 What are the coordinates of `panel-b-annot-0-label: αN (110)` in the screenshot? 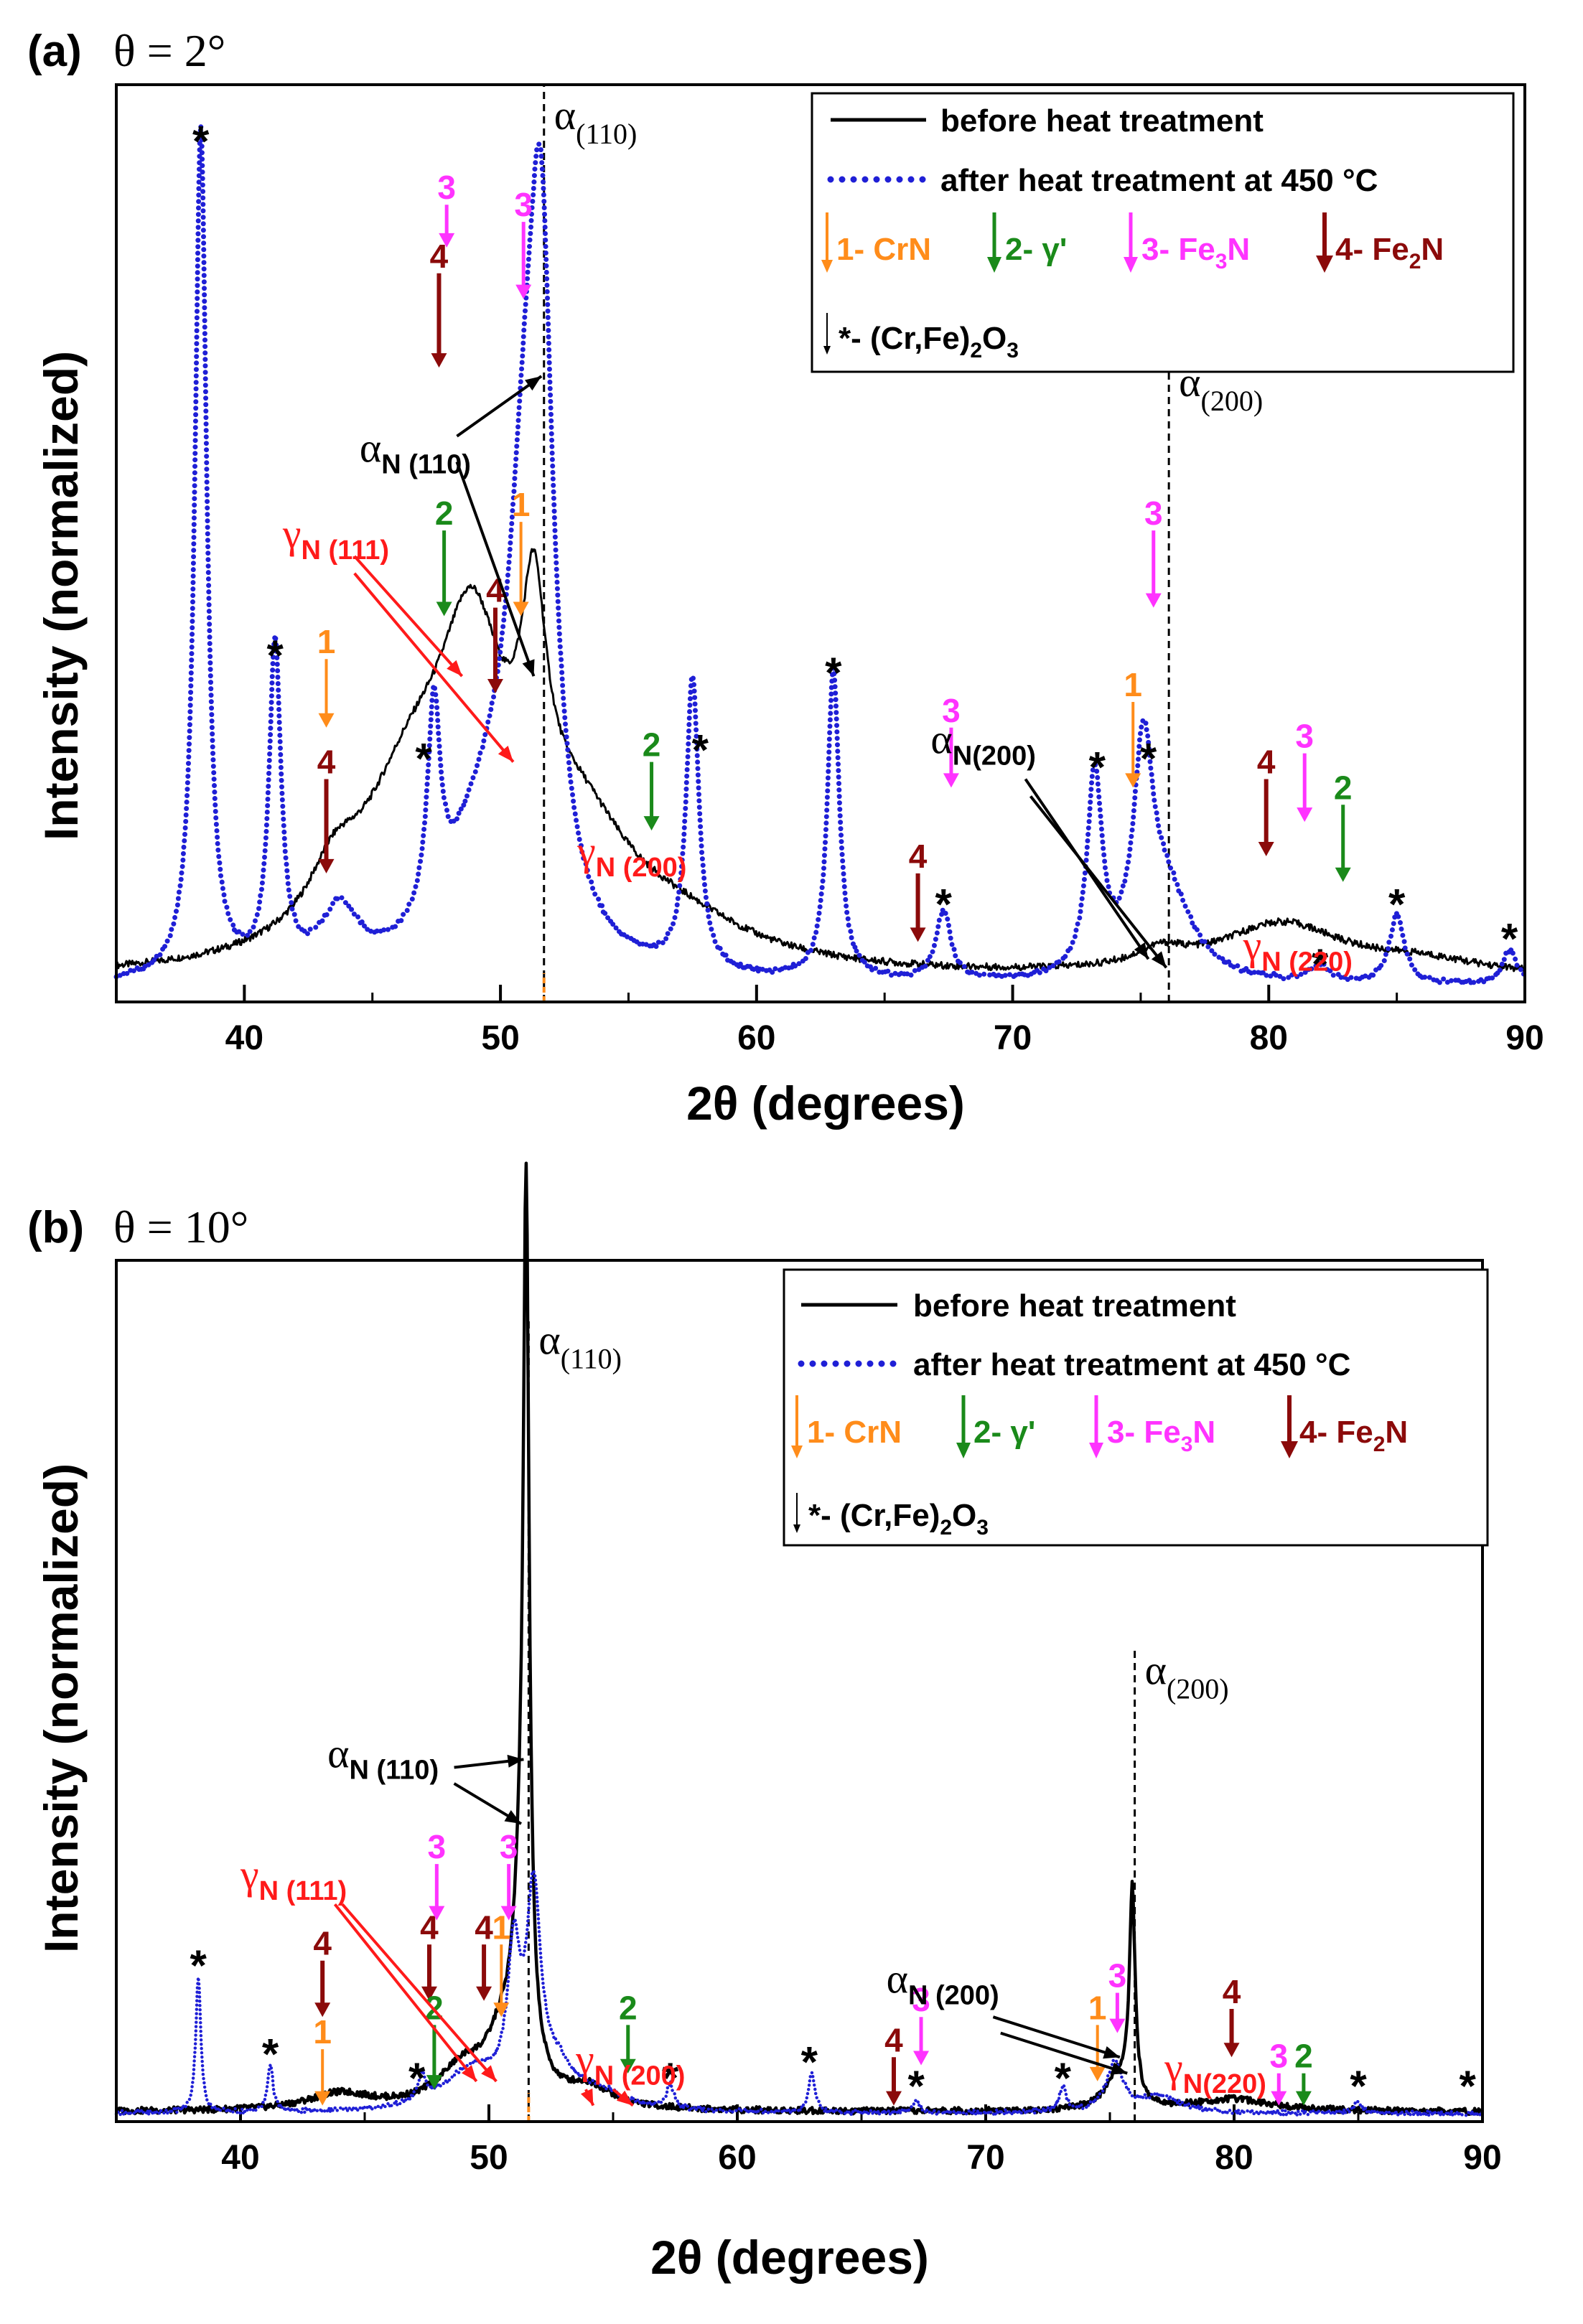 It's located at (383, 1758).